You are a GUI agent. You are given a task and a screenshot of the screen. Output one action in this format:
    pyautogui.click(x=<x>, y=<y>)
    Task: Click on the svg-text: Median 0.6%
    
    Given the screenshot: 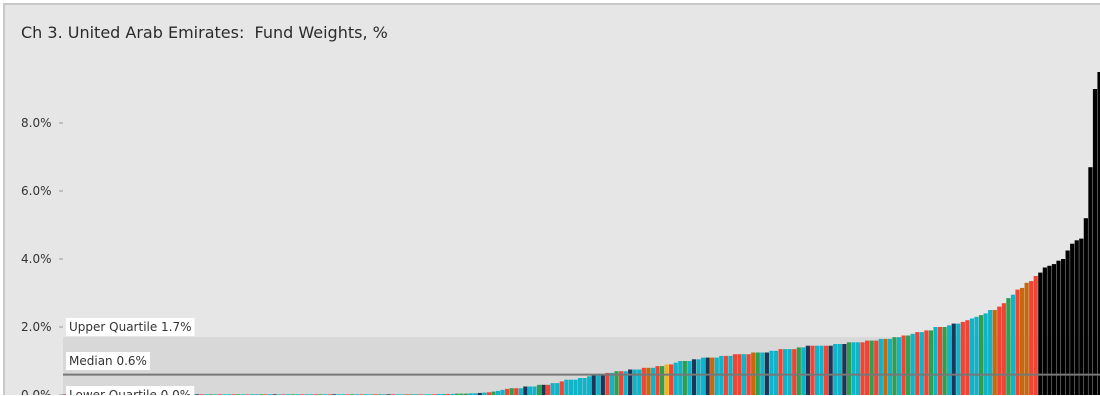 What is the action you would take?
    pyautogui.click(x=108, y=361)
    